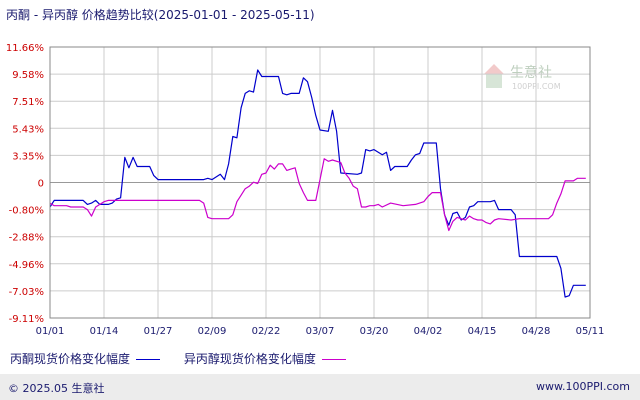 The height and width of the screenshot is (400, 640). Describe the element at coordinates (28, 102) in the screenshot. I see `y-tick-label: 7.51%` at that location.